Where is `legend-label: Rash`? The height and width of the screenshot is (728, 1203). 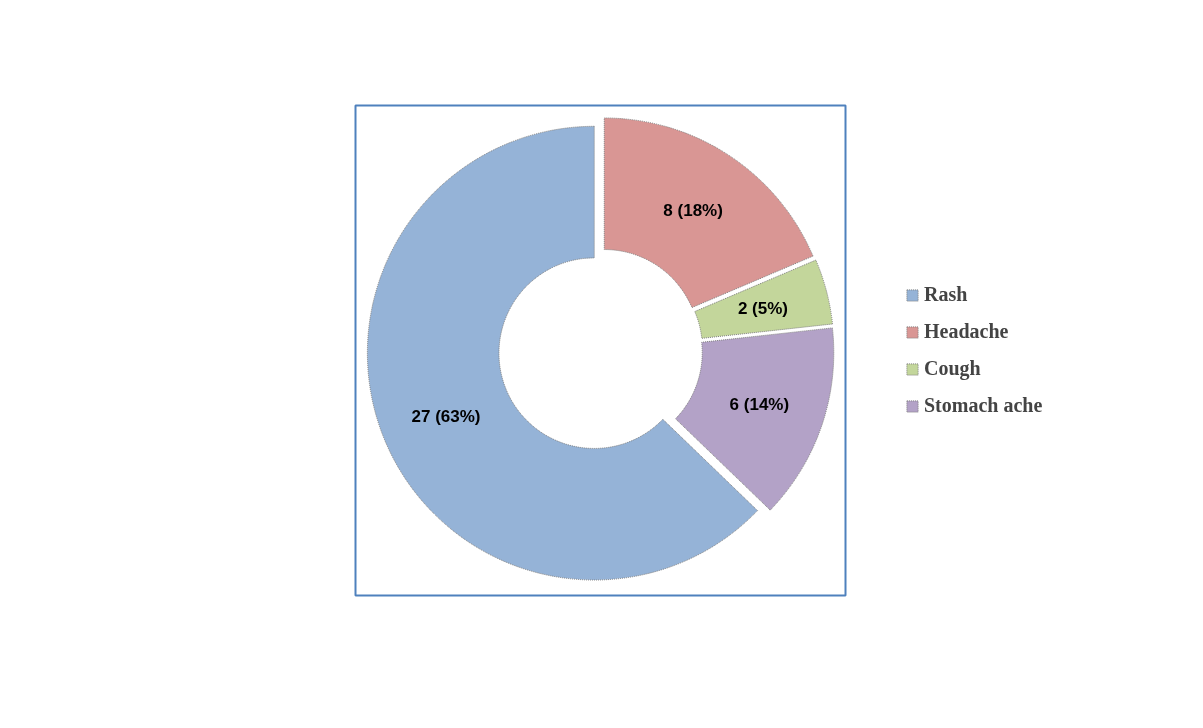 legend-label: Rash is located at coordinates (946, 294).